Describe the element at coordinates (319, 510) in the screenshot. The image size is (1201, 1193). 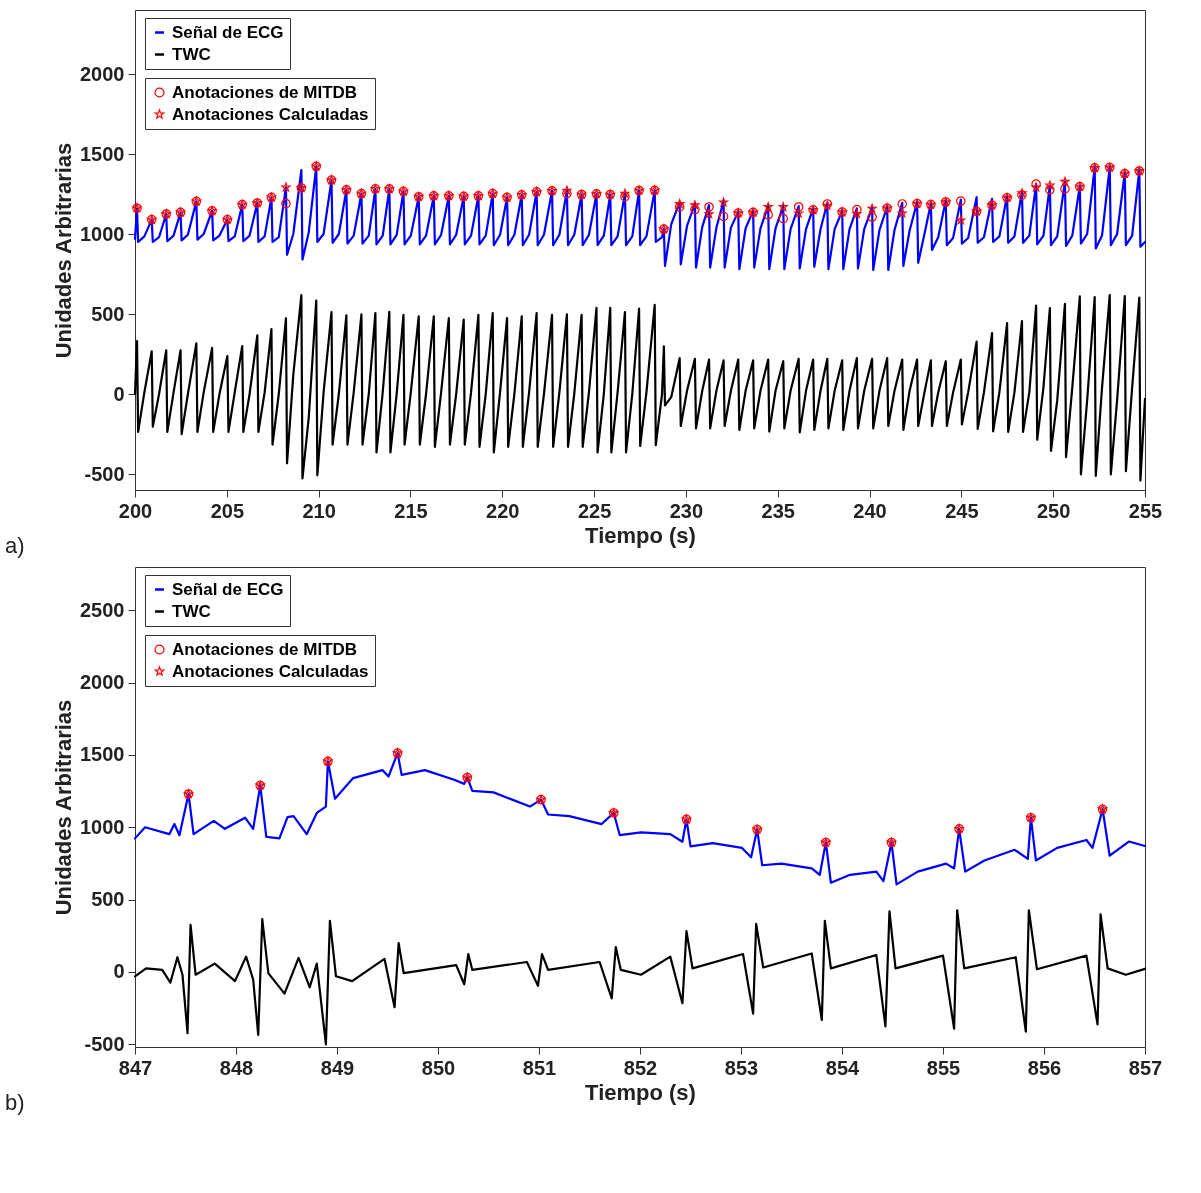
I see `x-tick-label: 210` at that location.